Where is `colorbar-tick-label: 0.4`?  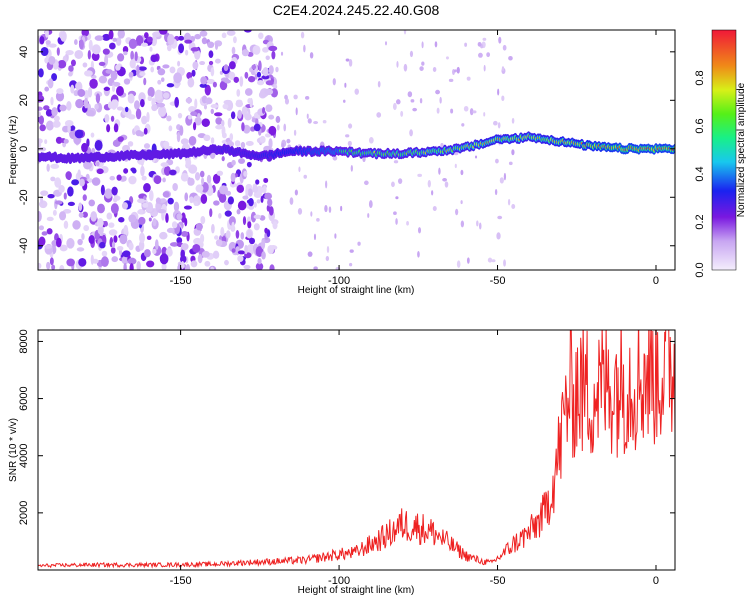 colorbar-tick-label: 0.4 is located at coordinates (700, 173).